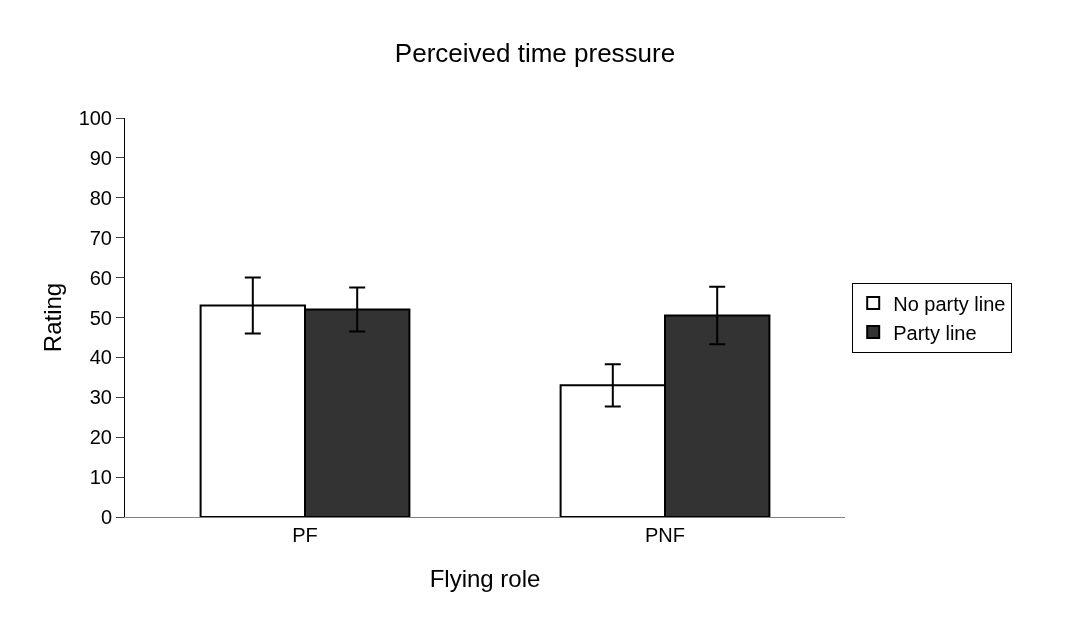 The height and width of the screenshot is (626, 1070). I want to click on y-tick-label: 60, so click(100, 277).